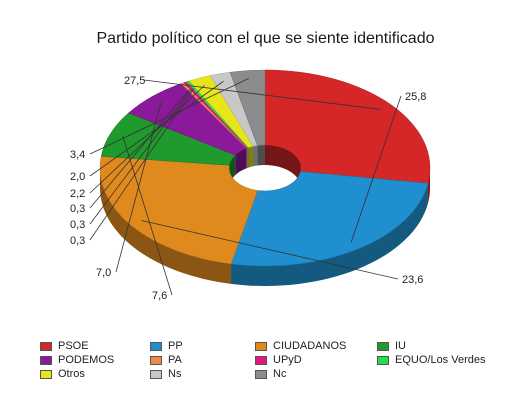 The width and height of the screenshot is (531, 420). I want to click on legend-item: UPyD, so click(278, 360).